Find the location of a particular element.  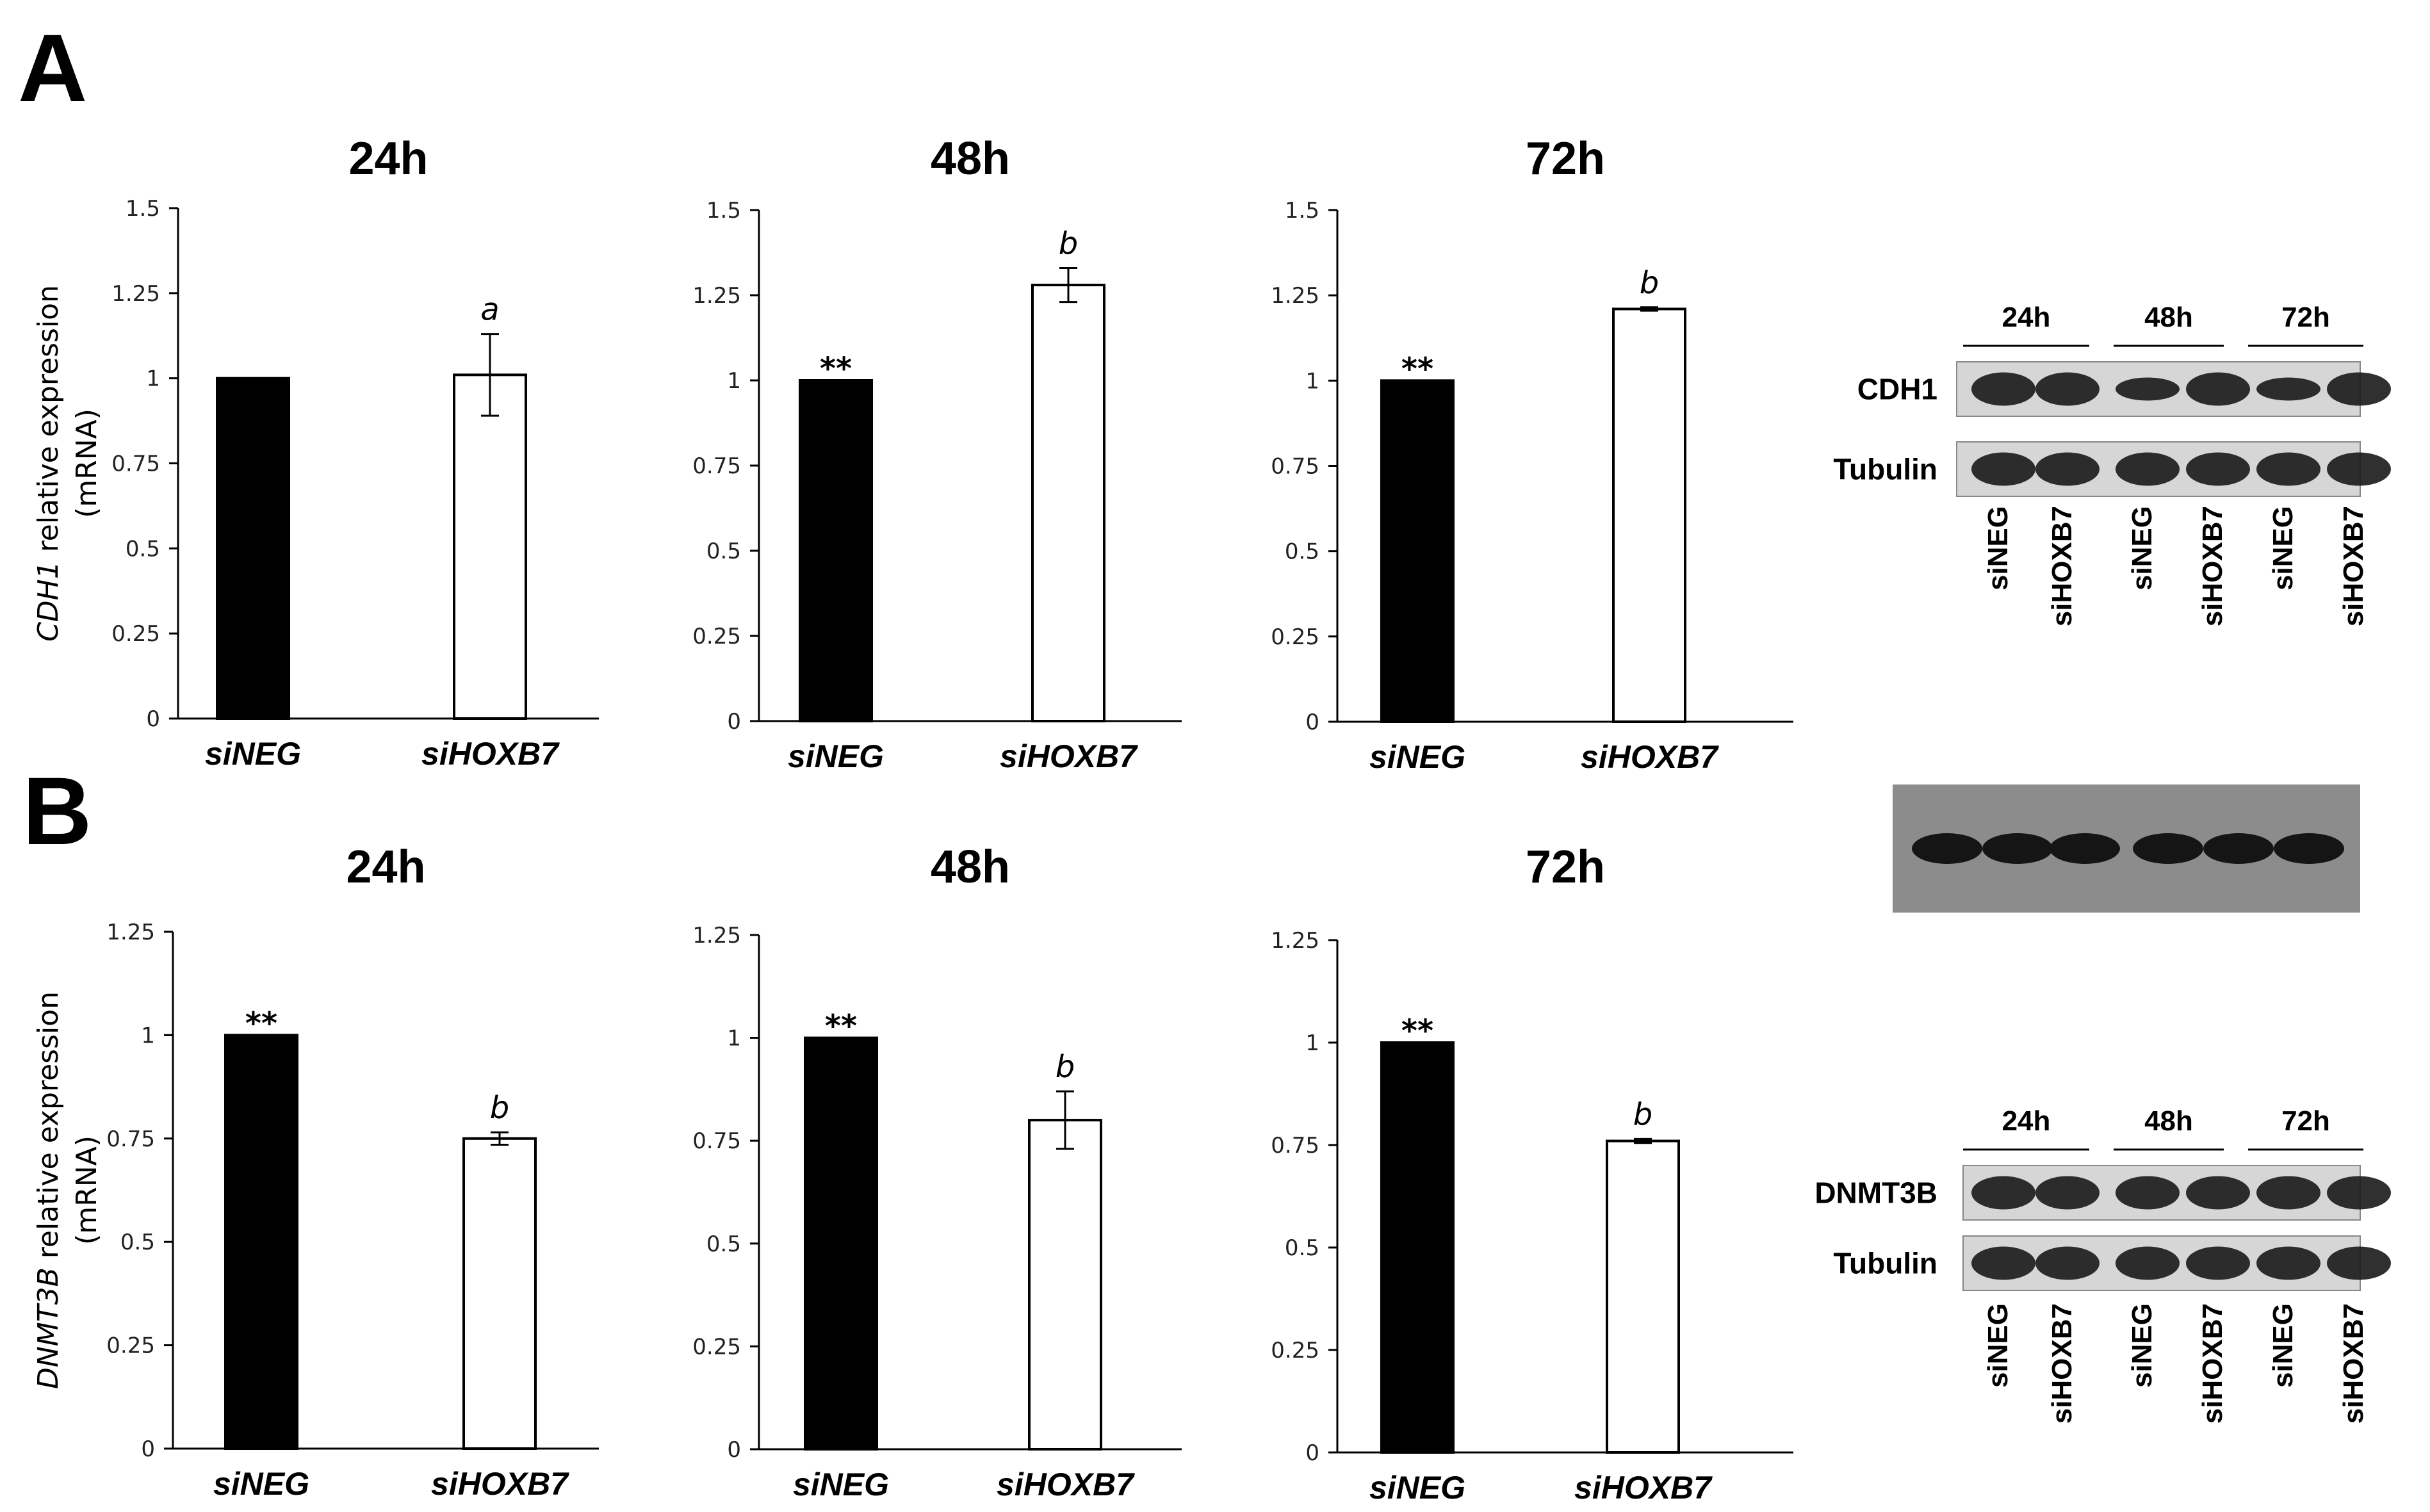

chart-title: 24h is located at coordinates (385, 867).